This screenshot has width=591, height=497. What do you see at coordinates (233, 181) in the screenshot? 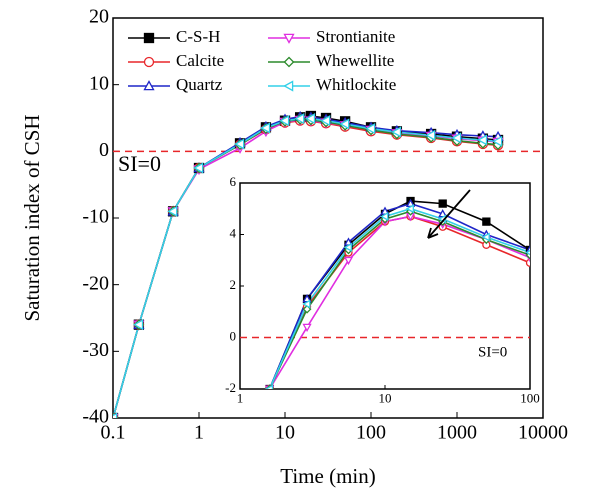
I see `y-tick-label: 6` at bounding box center [233, 181].